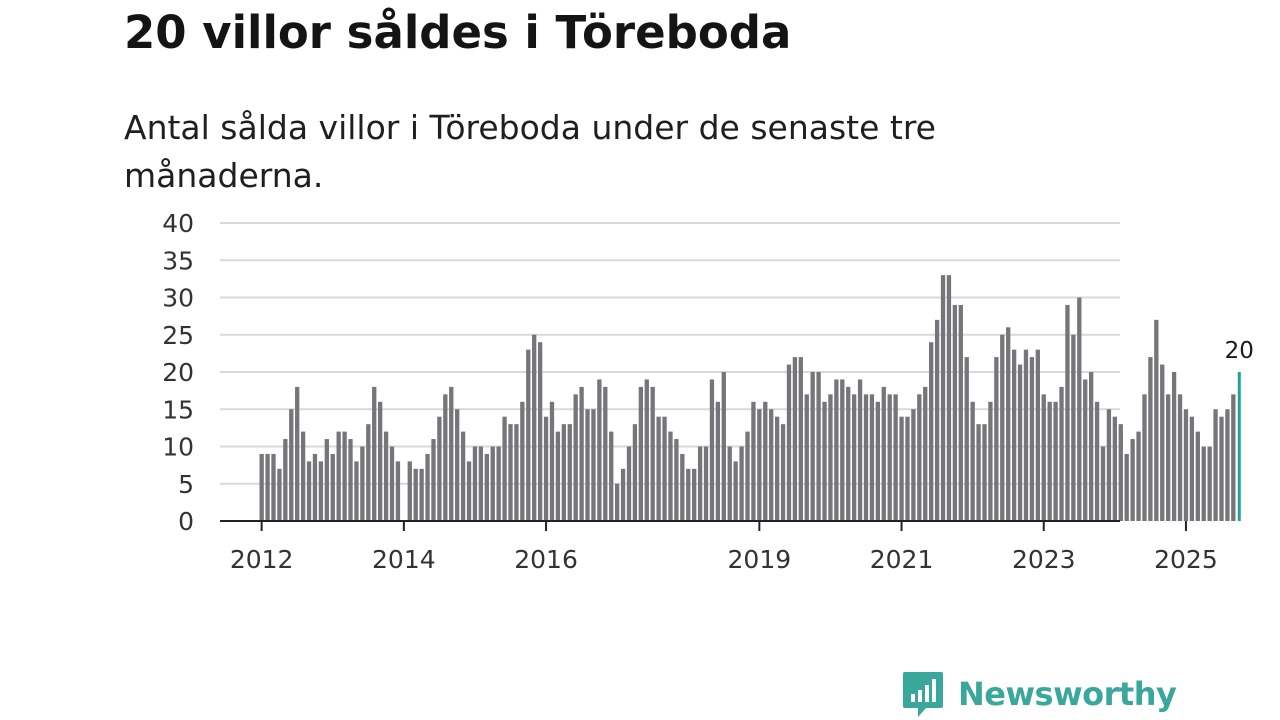 The image size is (1280, 720). Describe the element at coordinates (1239, 351) in the screenshot. I see `last-value-label: 20` at that location.